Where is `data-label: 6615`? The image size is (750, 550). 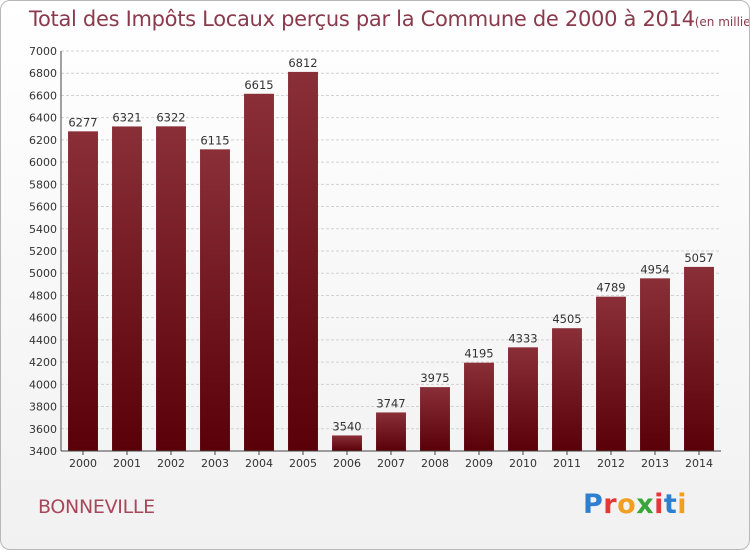
data-label: 6615 is located at coordinates (258, 85).